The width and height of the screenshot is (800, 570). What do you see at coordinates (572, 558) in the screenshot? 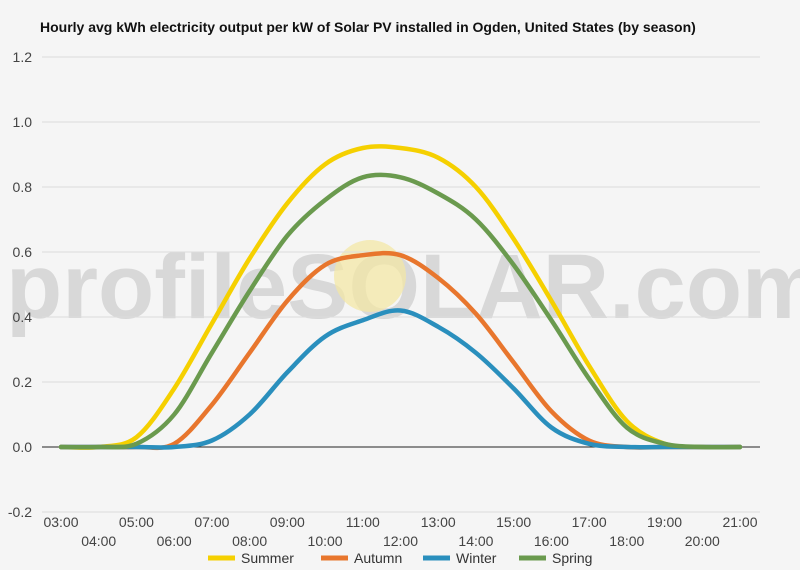
I see `legend-label: Spring` at bounding box center [572, 558].